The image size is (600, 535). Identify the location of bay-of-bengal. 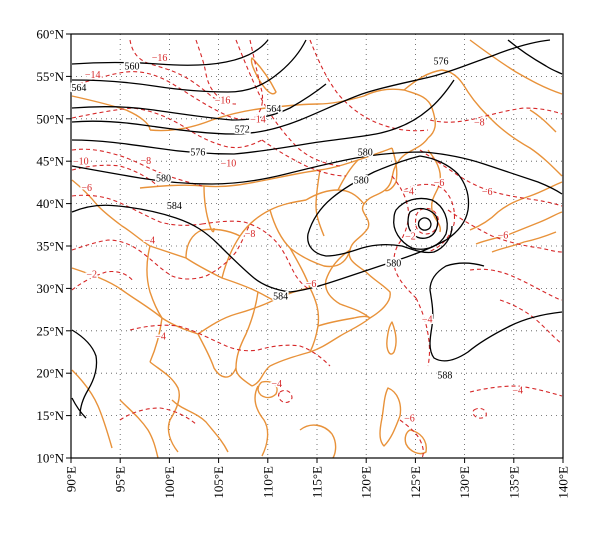
(139, 428).